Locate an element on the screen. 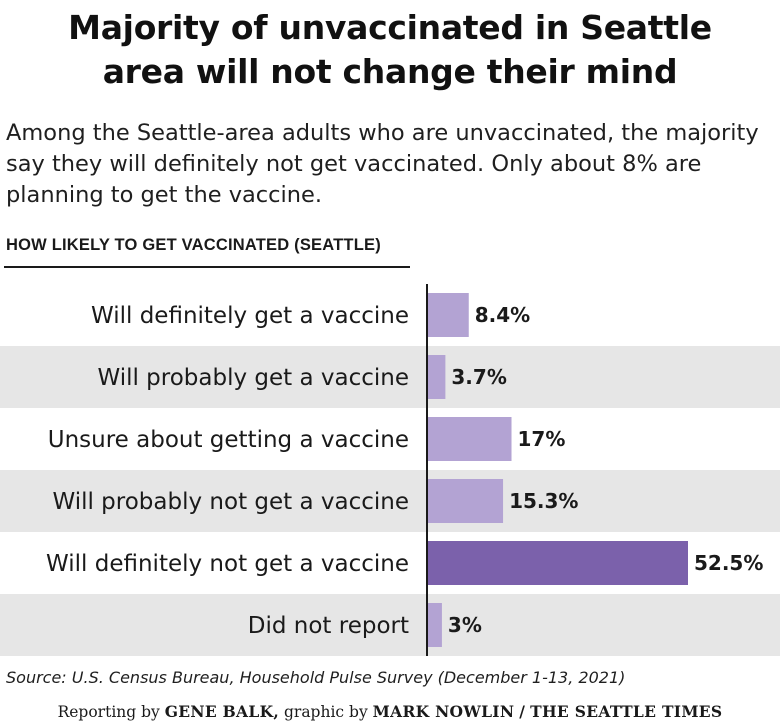 This screenshot has width=780, height=726. category-label: Will definitely not get a vaccine is located at coordinates (227, 564).